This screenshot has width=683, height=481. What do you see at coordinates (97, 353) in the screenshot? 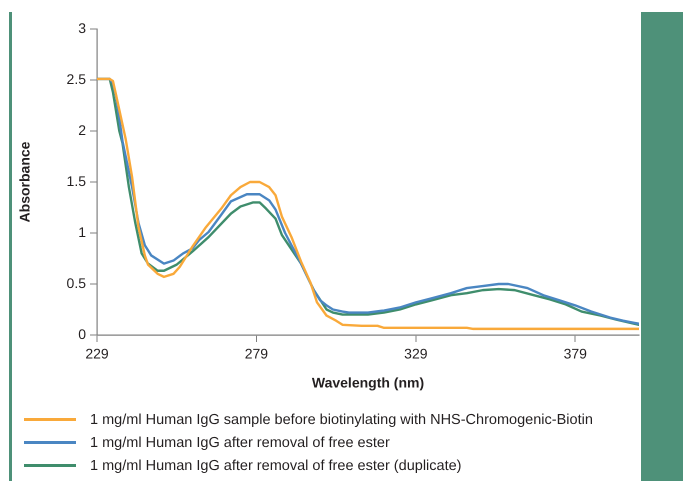
I see `x-tick-label: 229` at bounding box center [97, 353].